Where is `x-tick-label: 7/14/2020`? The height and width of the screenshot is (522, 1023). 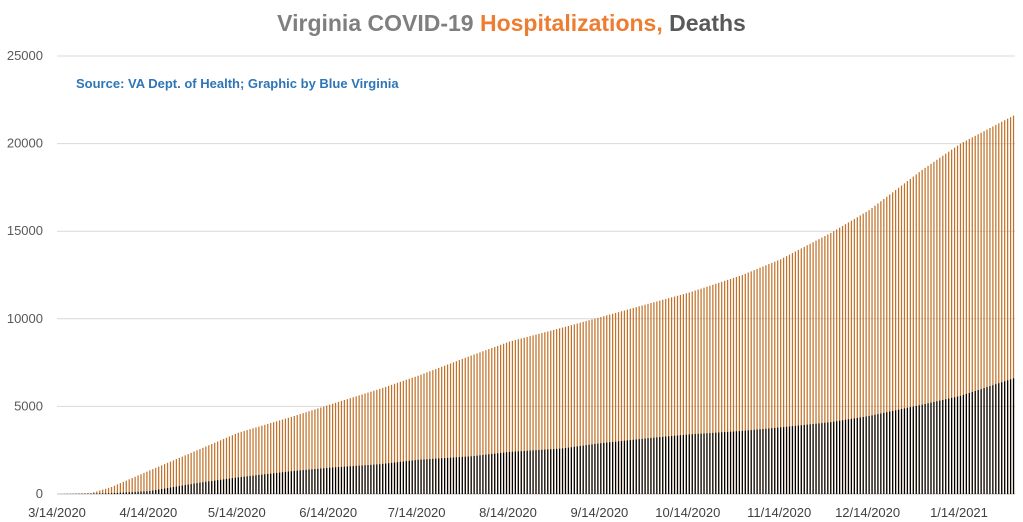
x-tick-label: 7/14/2020 is located at coordinates (417, 512).